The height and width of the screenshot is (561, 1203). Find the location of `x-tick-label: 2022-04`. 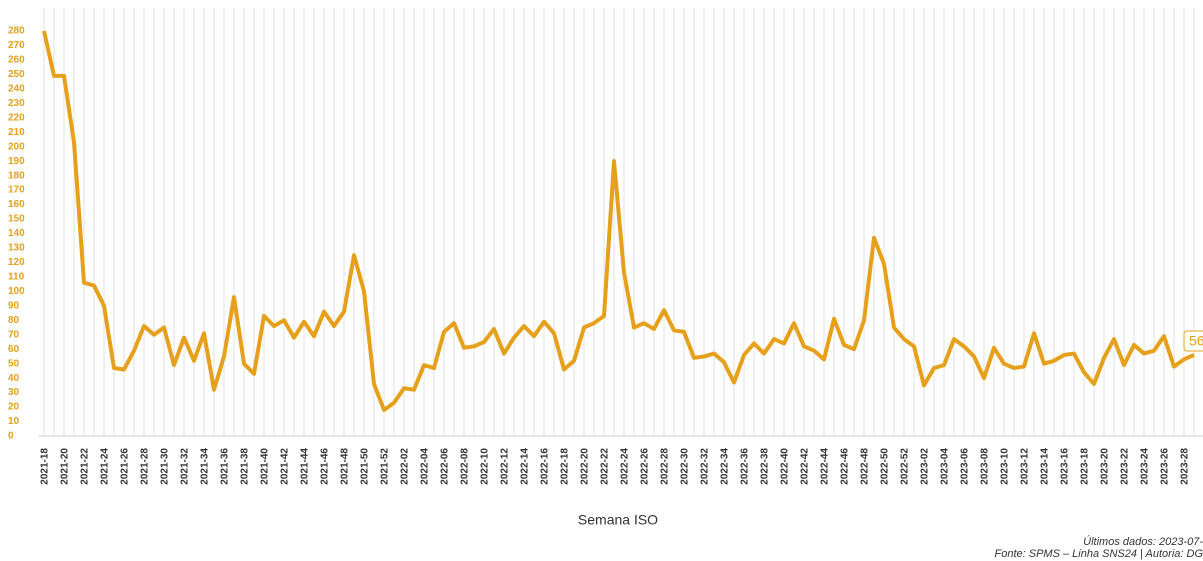

x-tick-label: 2022-04 is located at coordinates (425, 466).